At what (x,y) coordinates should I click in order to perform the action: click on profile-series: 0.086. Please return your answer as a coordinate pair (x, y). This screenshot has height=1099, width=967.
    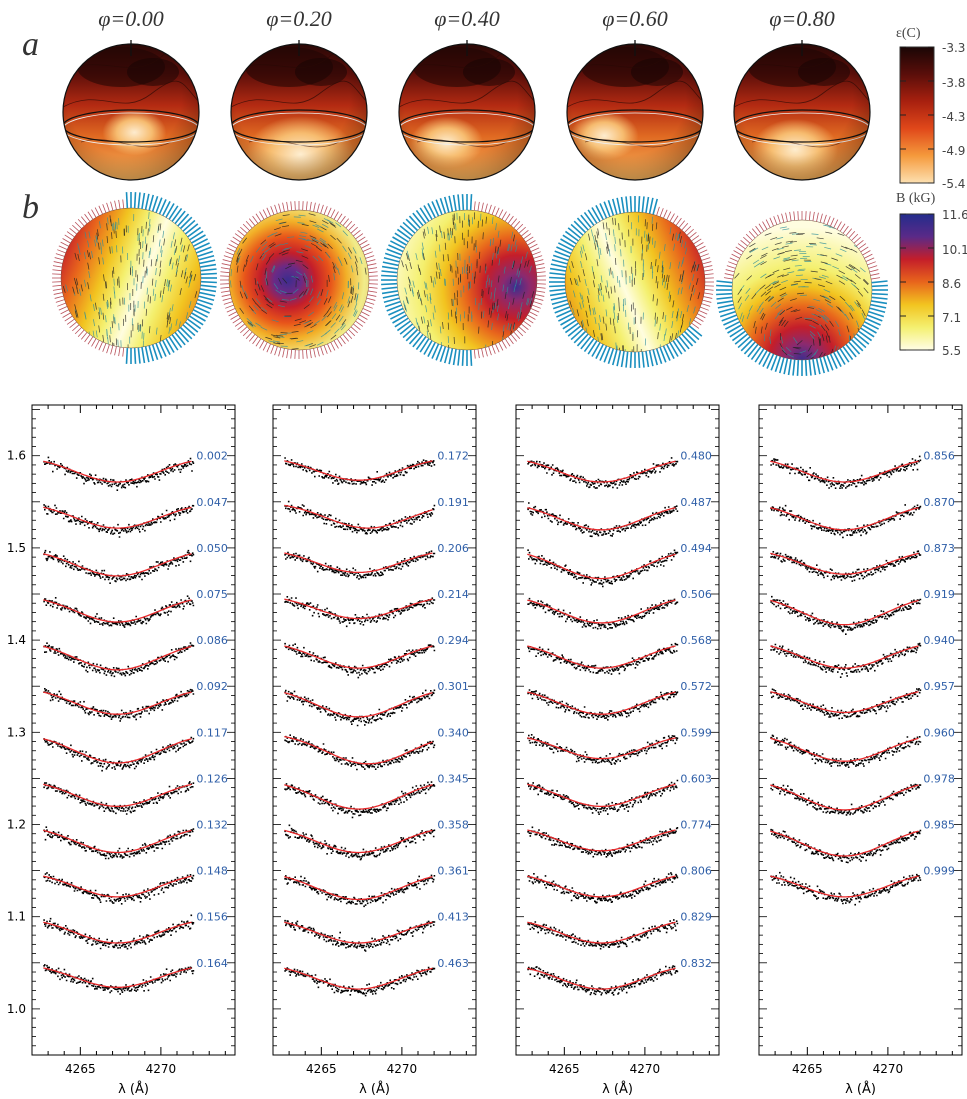
    Looking at the image, I should click on (135, 656).